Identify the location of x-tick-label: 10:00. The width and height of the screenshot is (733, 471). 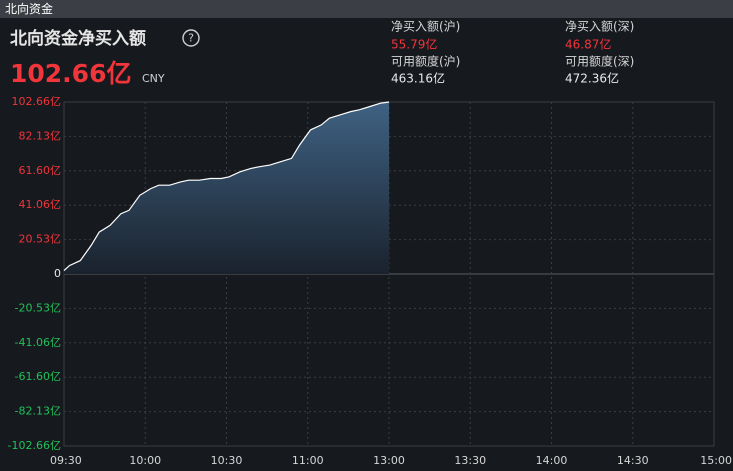
(145, 460).